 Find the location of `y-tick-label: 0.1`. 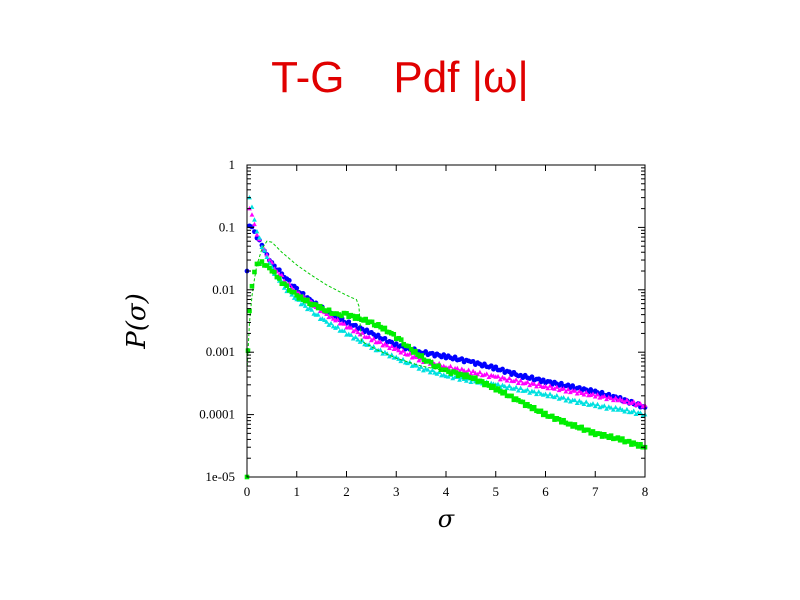

y-tick-label: 0.1 is located at coordinates (227, 226).